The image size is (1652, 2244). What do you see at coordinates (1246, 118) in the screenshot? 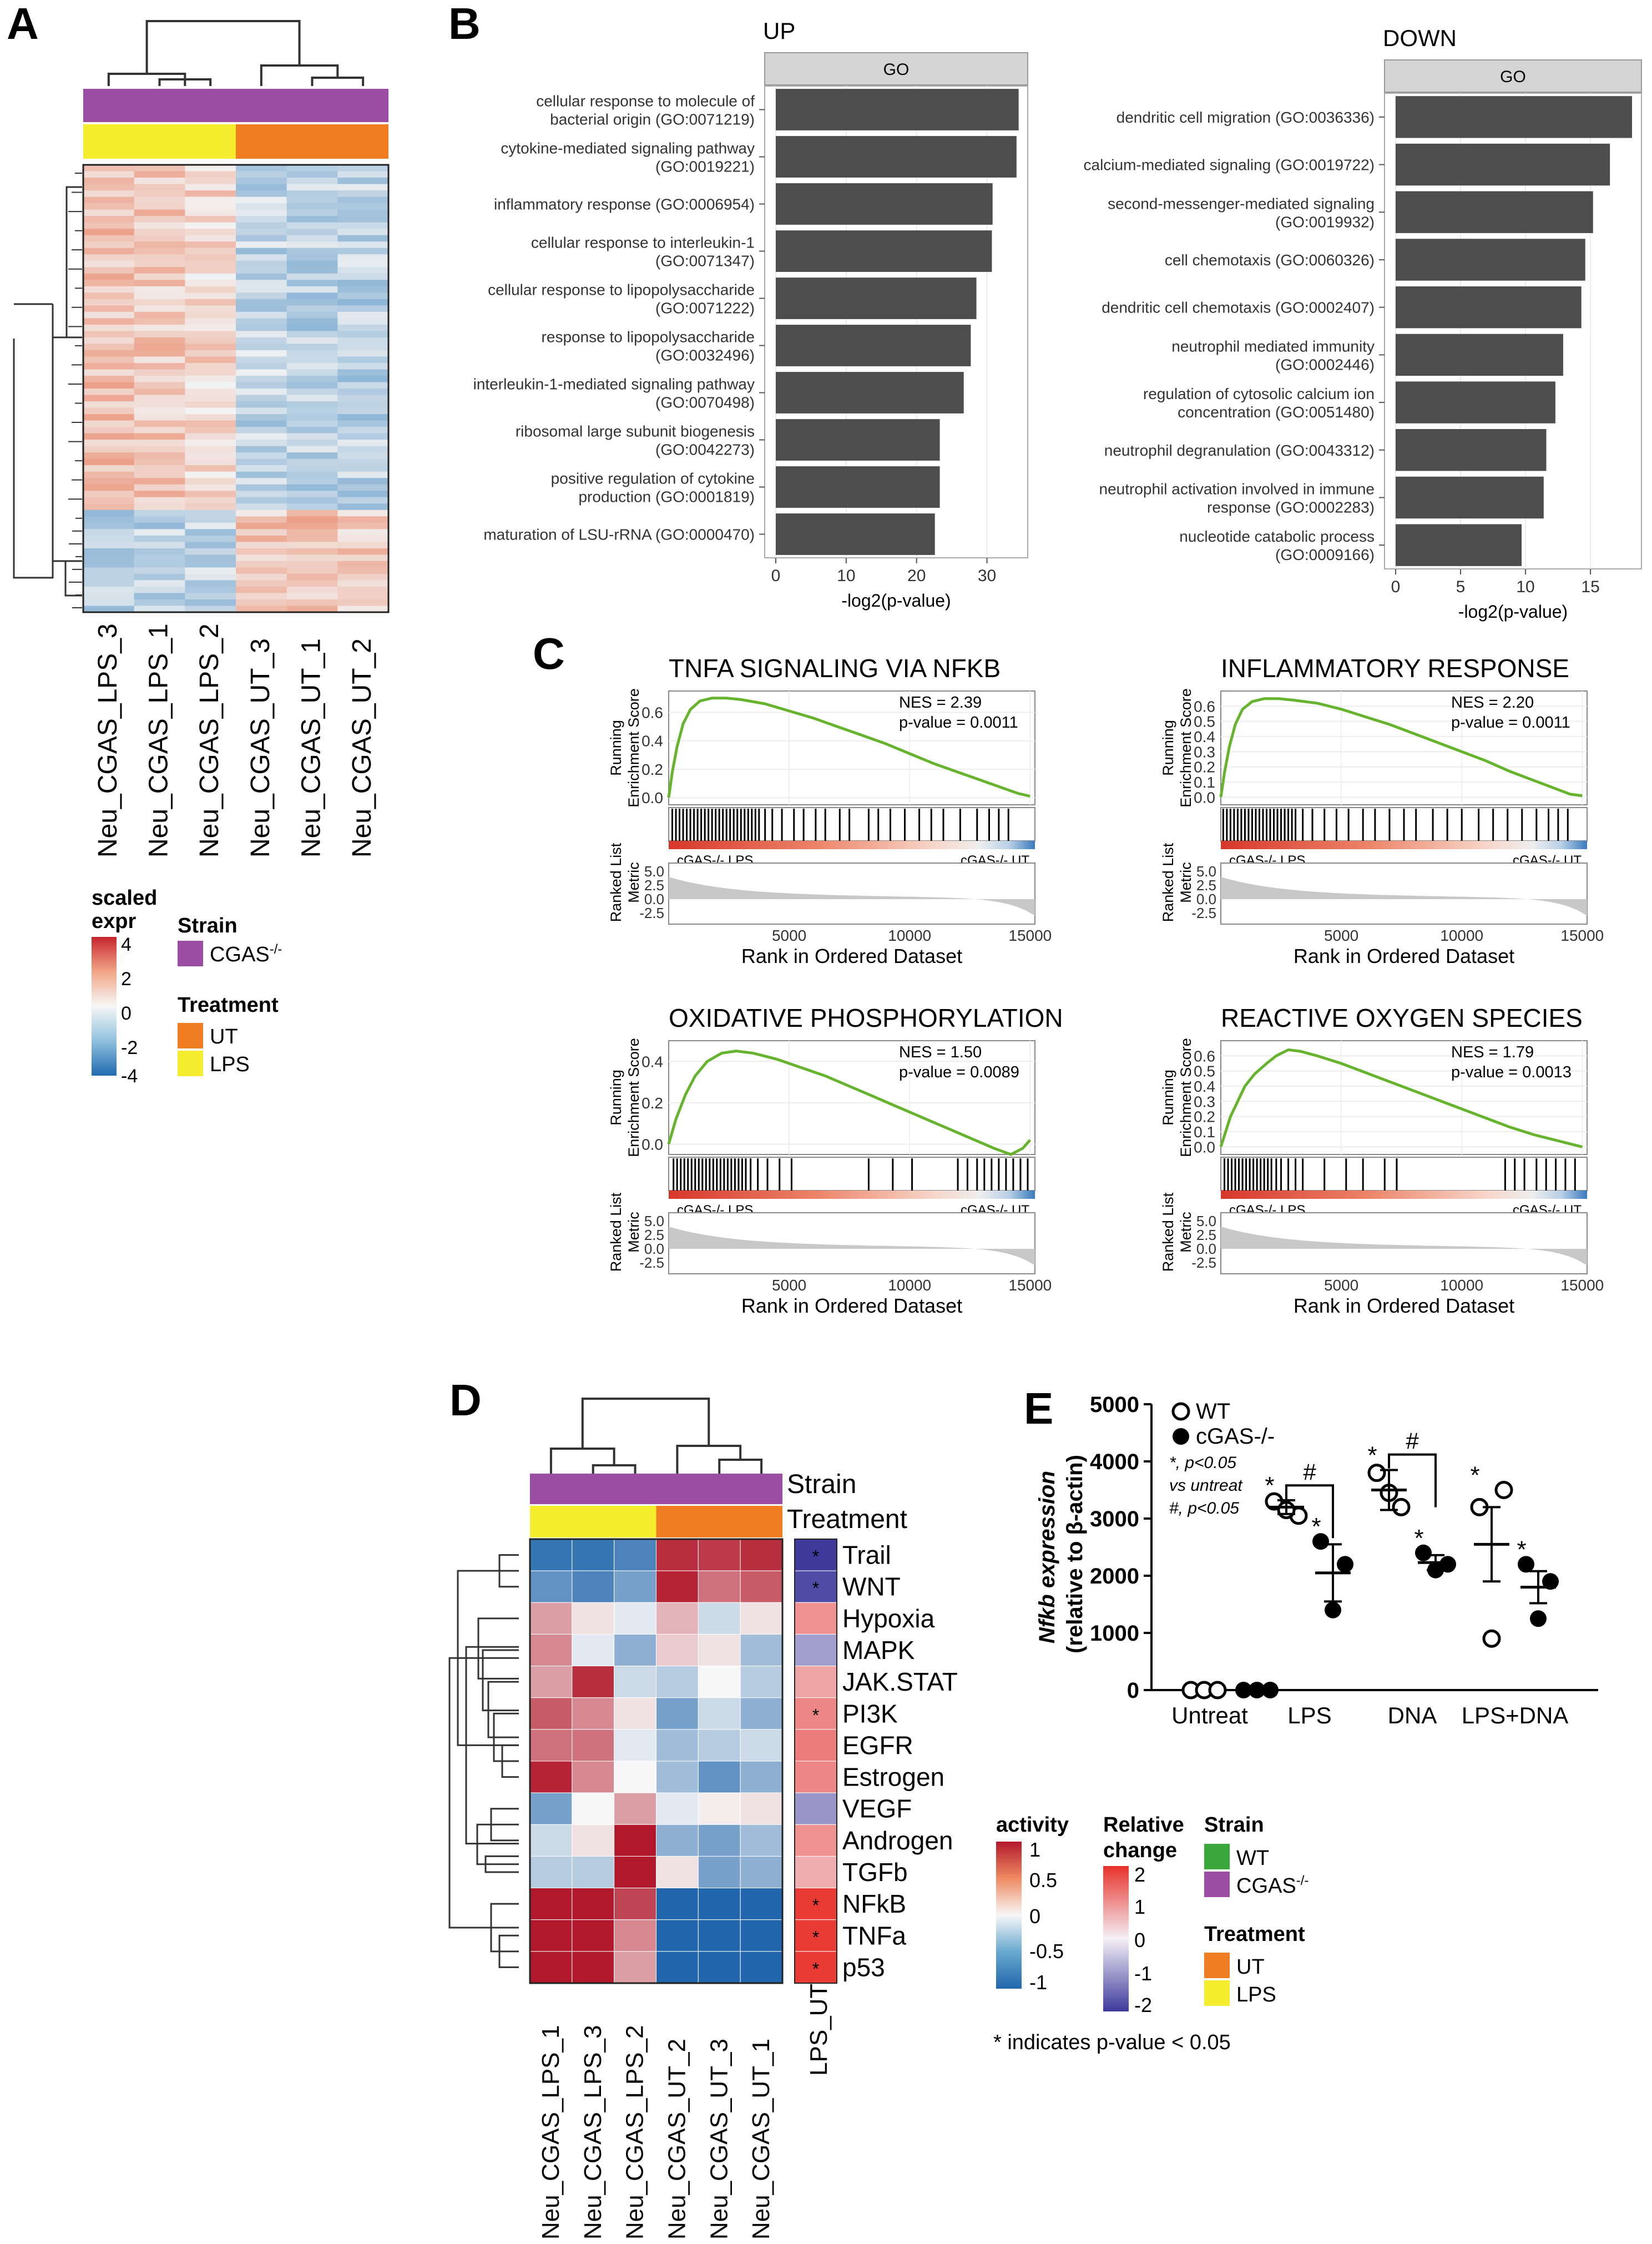
I see `panelB_DOWN-category-label: dendritic cell migration (GO:0036336)` at bounding box center [1246, 118].